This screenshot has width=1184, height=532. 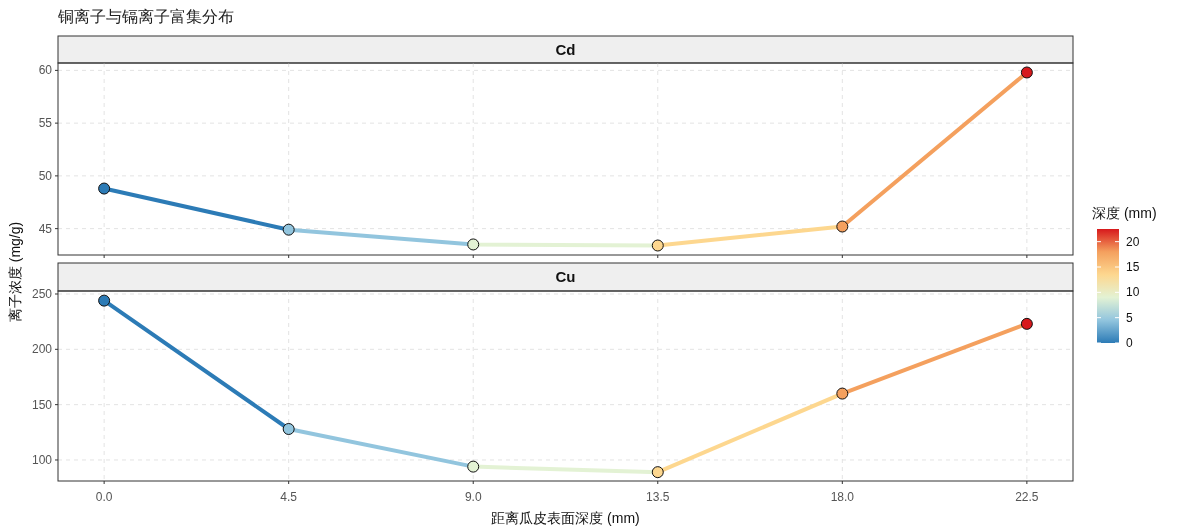 What do you see at coordinates (565, 276) in the screenshot?
I see `chart-subtitle: Cu` at bounding box center [565, 276].